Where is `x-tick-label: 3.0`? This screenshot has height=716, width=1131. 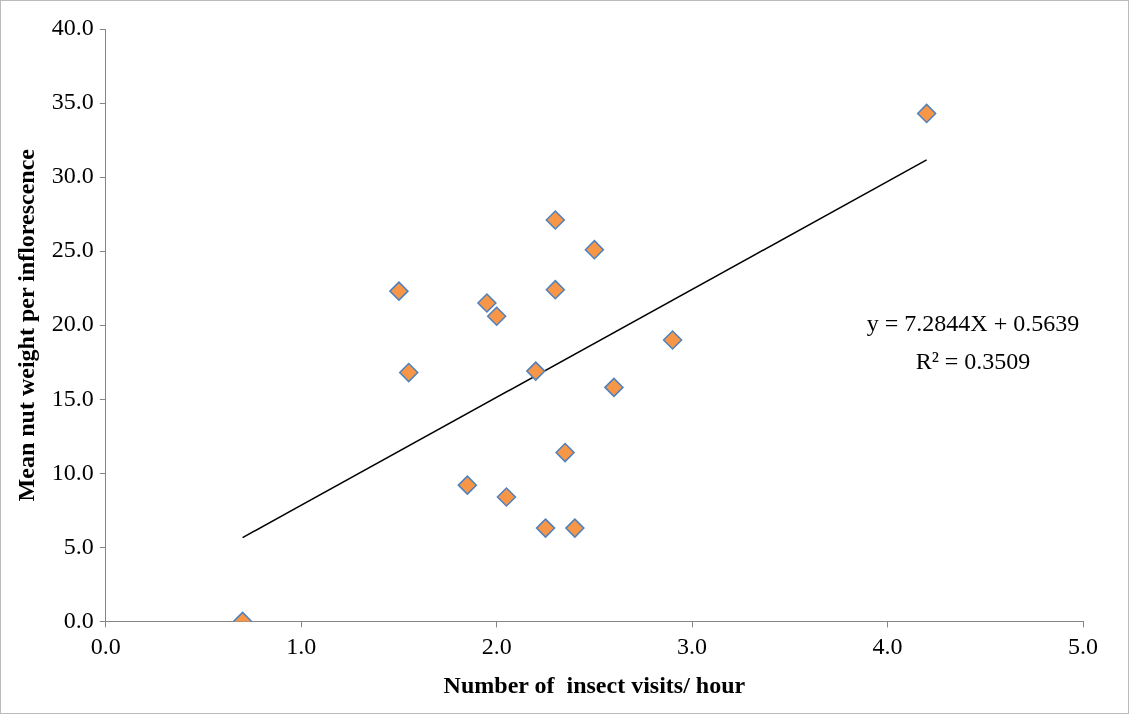 x-tick-label: 3.0 is located at coordinates (692, 646).